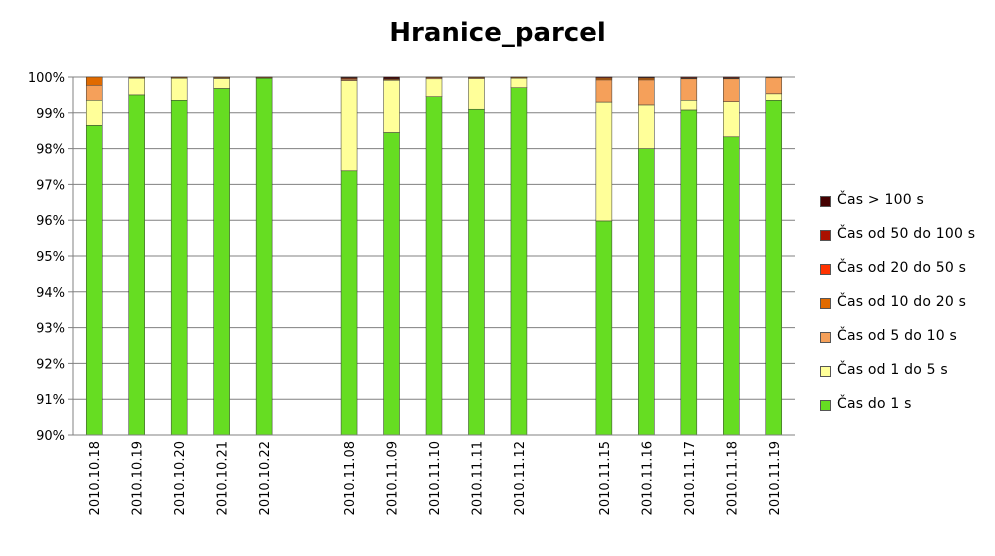  Describe the element at coordinates (905, 243) in the screenshot. I see `legend-item: Čas od 50 do 100 s` at that location.